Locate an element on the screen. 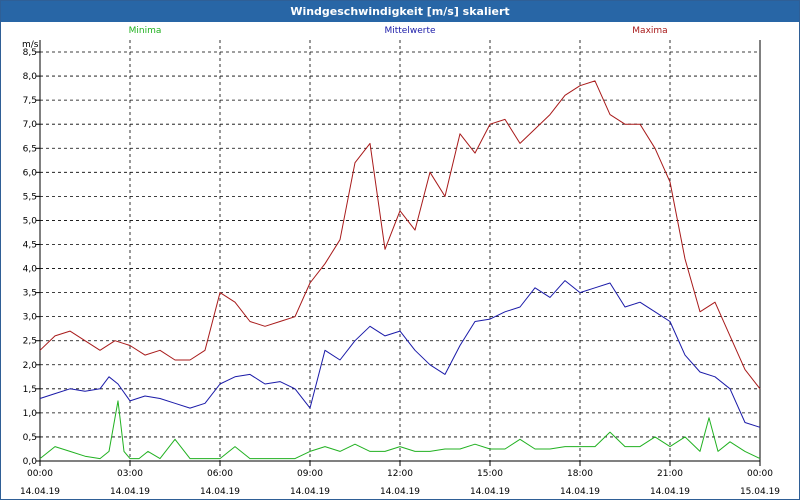 The image size is (800, 500). y-tick-label: 5,0 is located at coordinates (30, 221).